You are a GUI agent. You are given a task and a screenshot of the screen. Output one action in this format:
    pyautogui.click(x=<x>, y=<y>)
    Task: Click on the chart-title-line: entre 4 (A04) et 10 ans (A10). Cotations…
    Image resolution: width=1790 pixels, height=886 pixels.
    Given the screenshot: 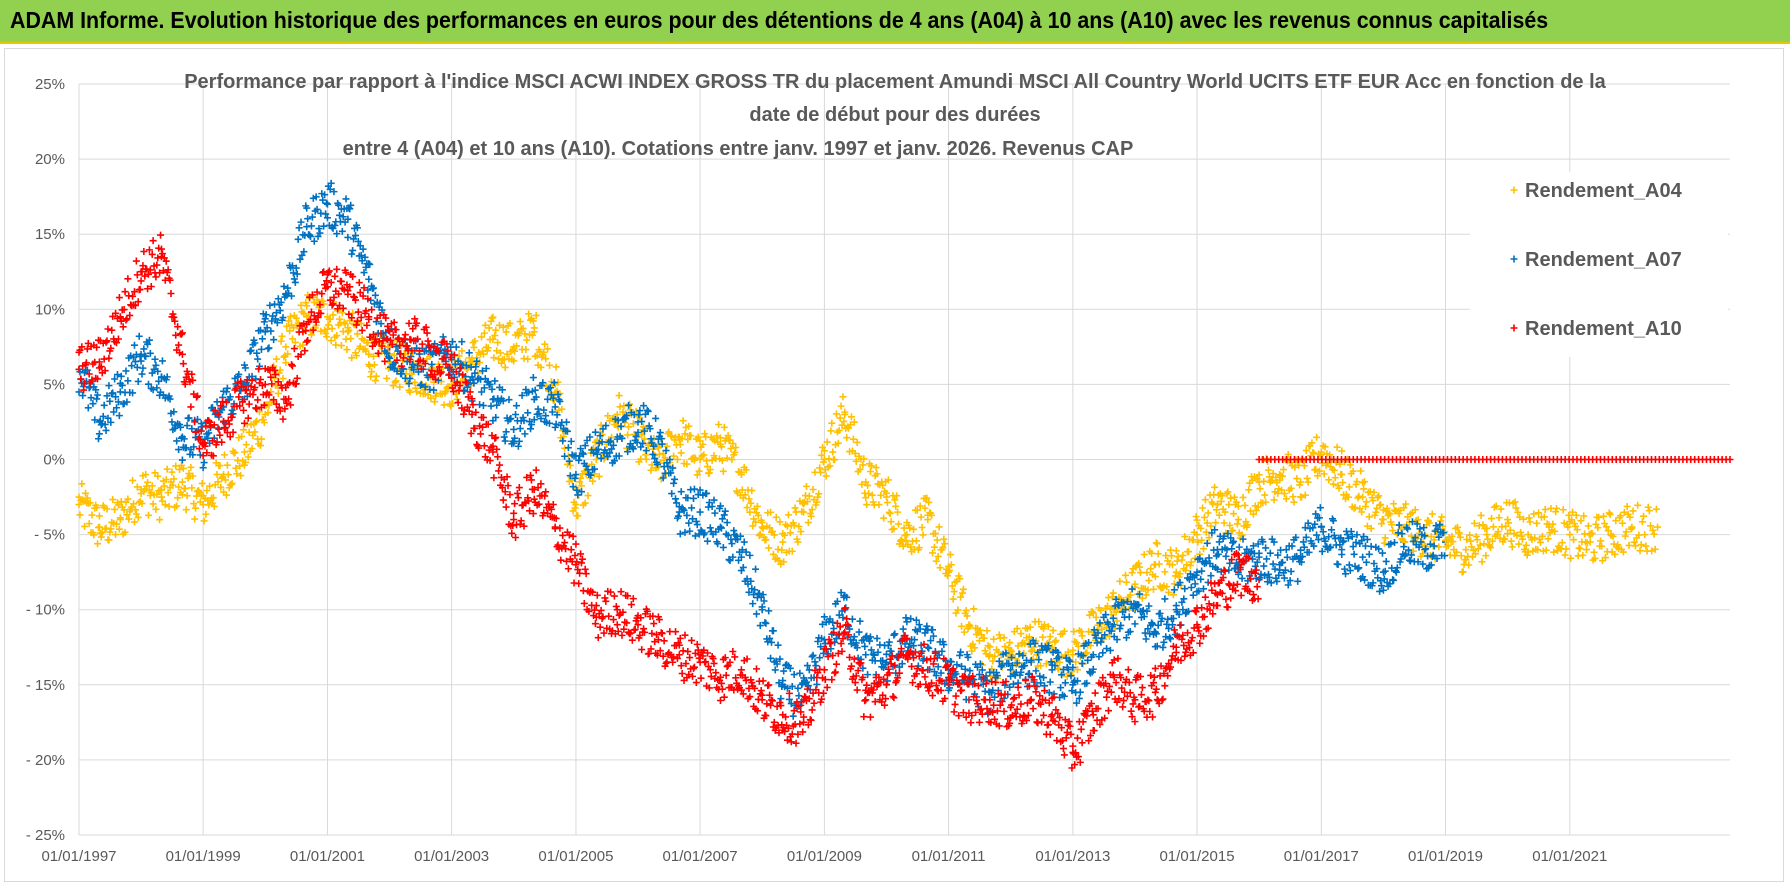 What is the action you would take?
    pyautogui.click(x=738, y=149)
    